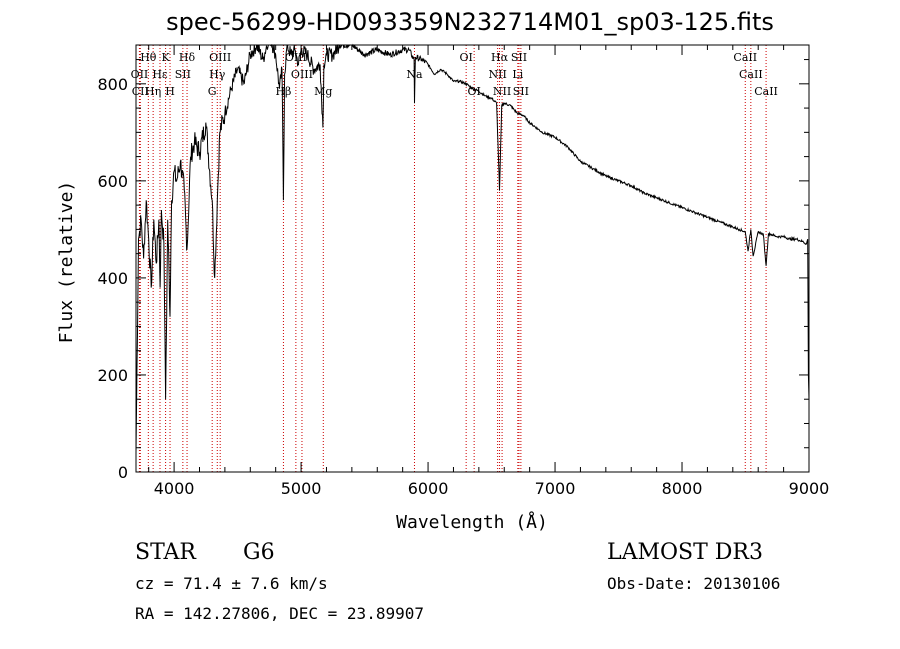 The height and width of the screenshot is (649, 900). What do you see at coordinates (217, 74) in the screenshot?
I see `line-label: Hγ` at bounding box center [217, 74].